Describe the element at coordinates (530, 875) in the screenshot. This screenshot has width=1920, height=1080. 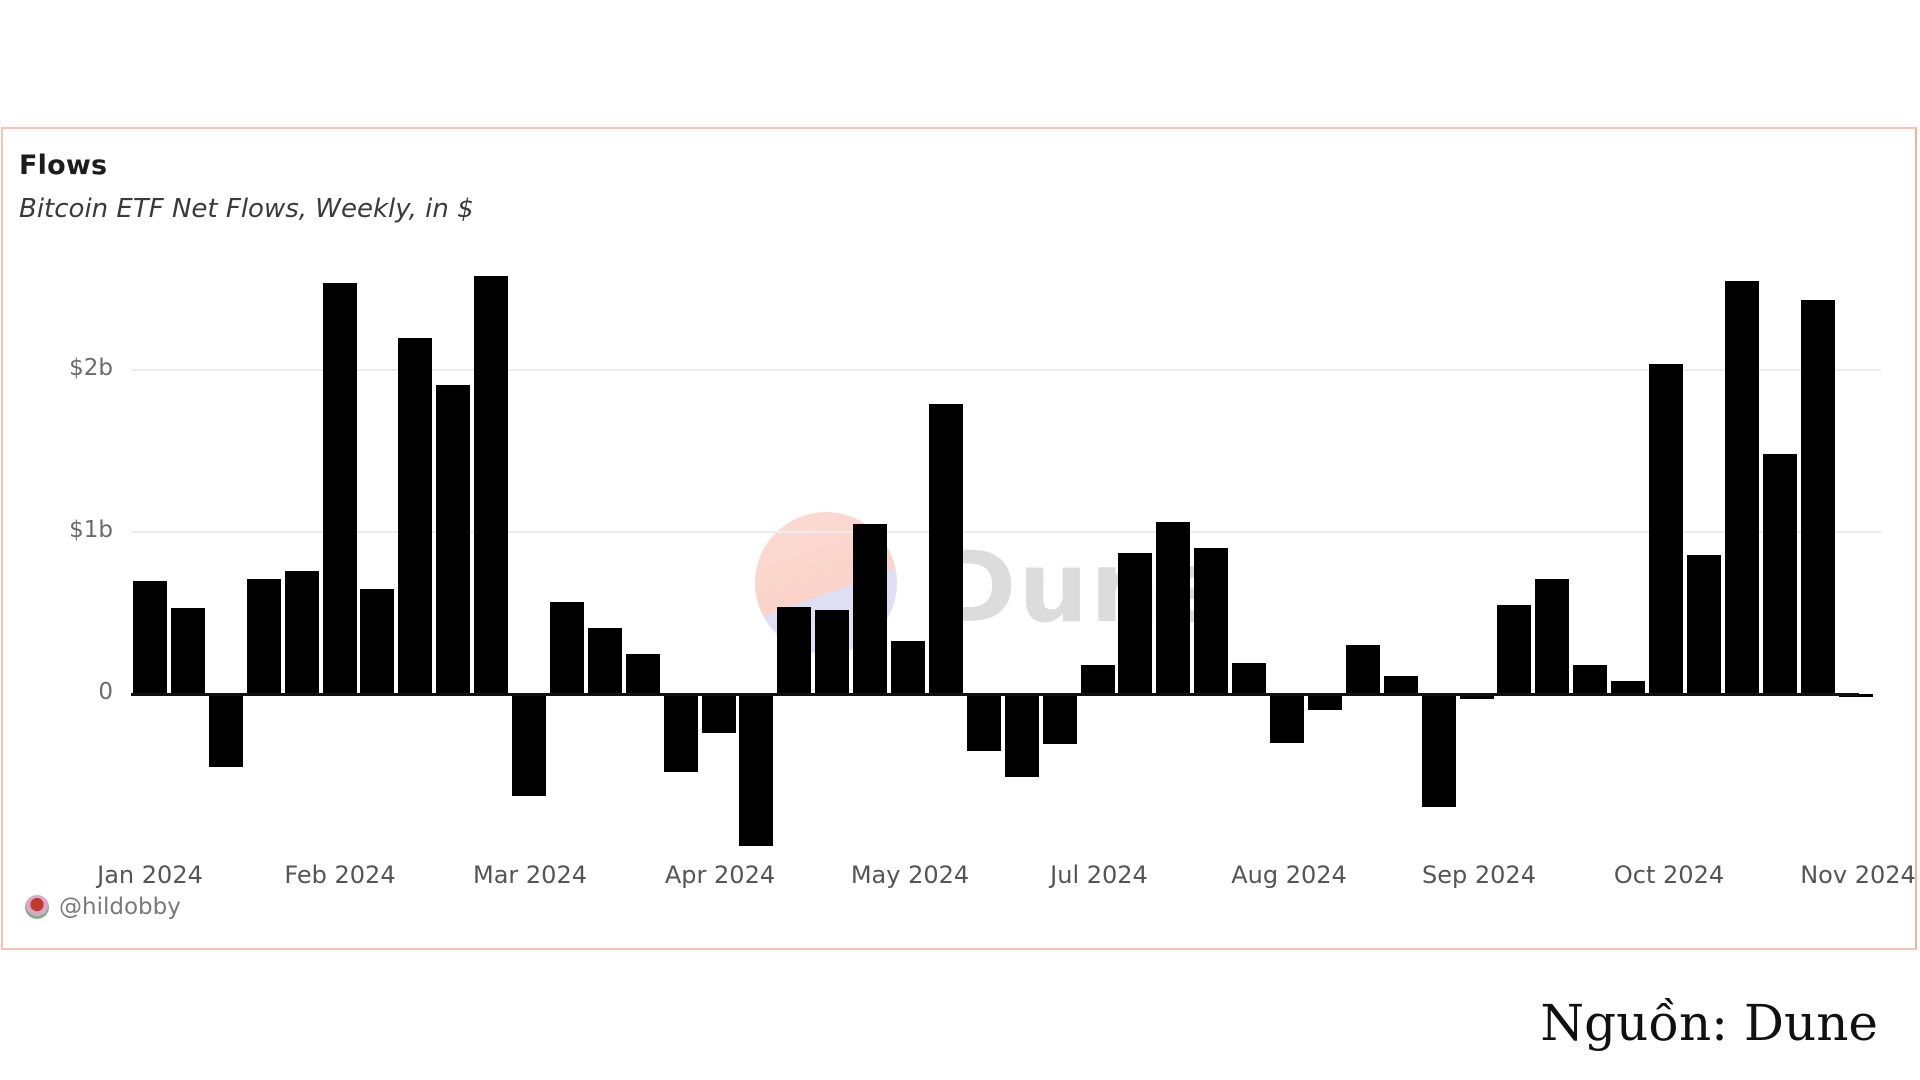
I see `x-tick-label: Mar 2024` at that location.